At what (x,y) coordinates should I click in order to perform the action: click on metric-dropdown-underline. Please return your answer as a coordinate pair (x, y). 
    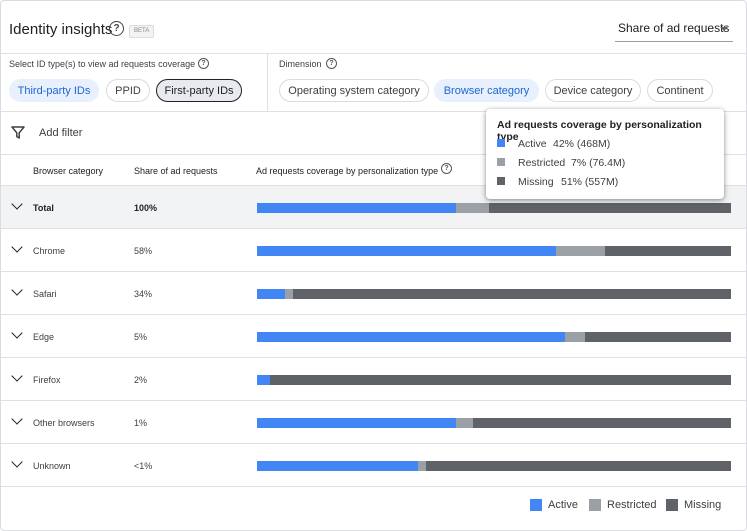
    Looking at the image, I should click on (674, 41).